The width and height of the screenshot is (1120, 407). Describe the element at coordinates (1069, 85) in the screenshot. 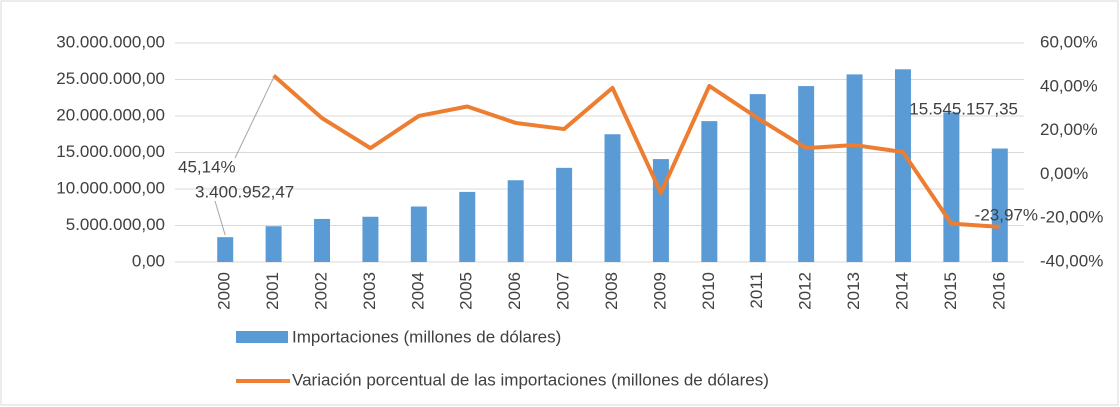

I see `y2-tick-label: 40,00%` at that location.